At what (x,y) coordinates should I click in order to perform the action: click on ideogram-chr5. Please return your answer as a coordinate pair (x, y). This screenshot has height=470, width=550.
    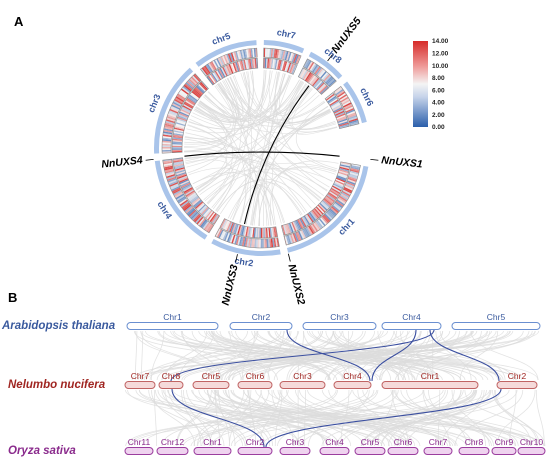
    Looking at the image, I should click on (226, 53).